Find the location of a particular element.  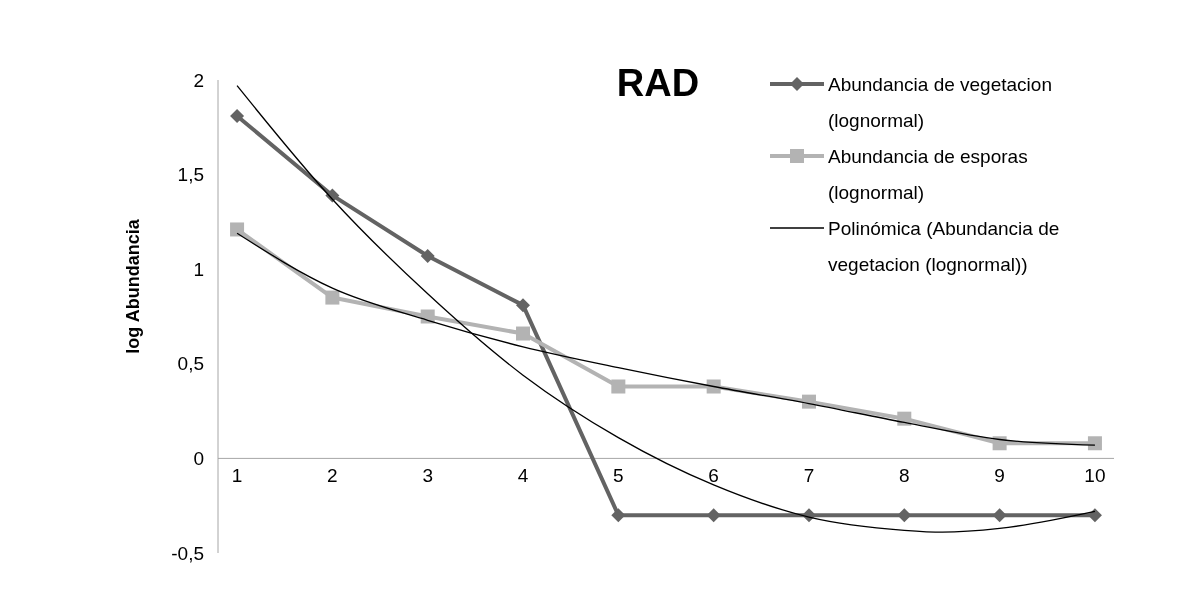

x-tick-label: 5 is located at coordinates (618, 476).